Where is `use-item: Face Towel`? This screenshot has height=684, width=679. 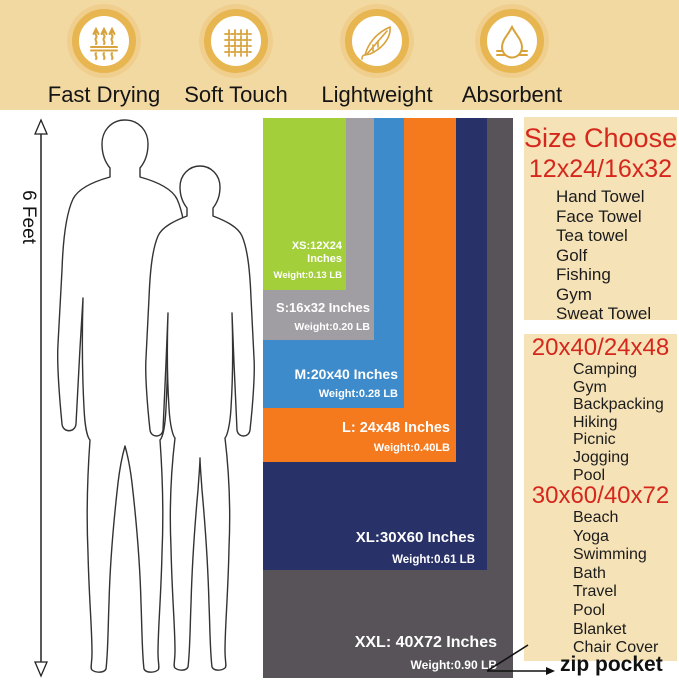 use-item: Face Towel is located at coordinates (599, 216).